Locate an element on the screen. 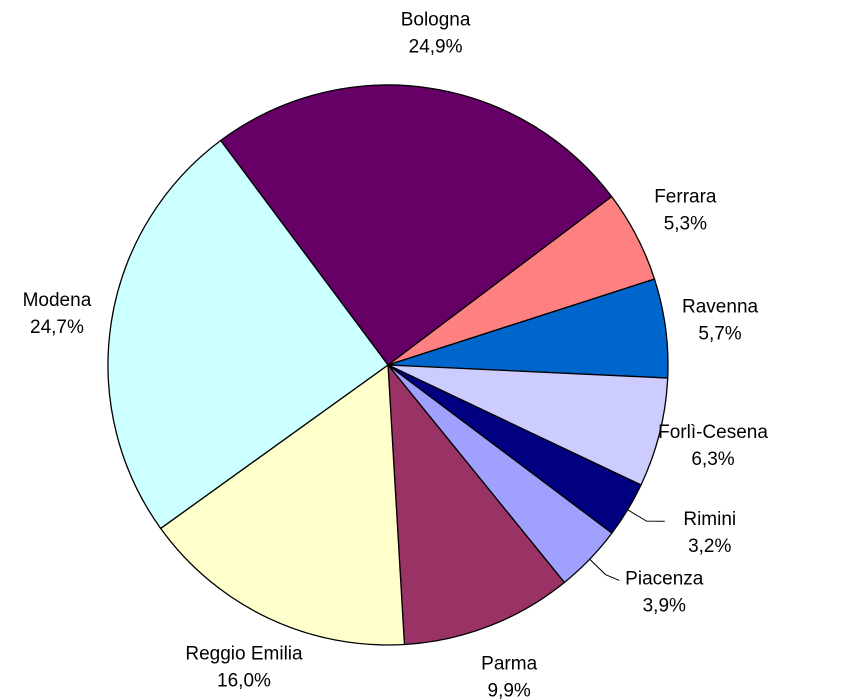  slice-value-label: 16,0% is located at coordinates (244, 680).